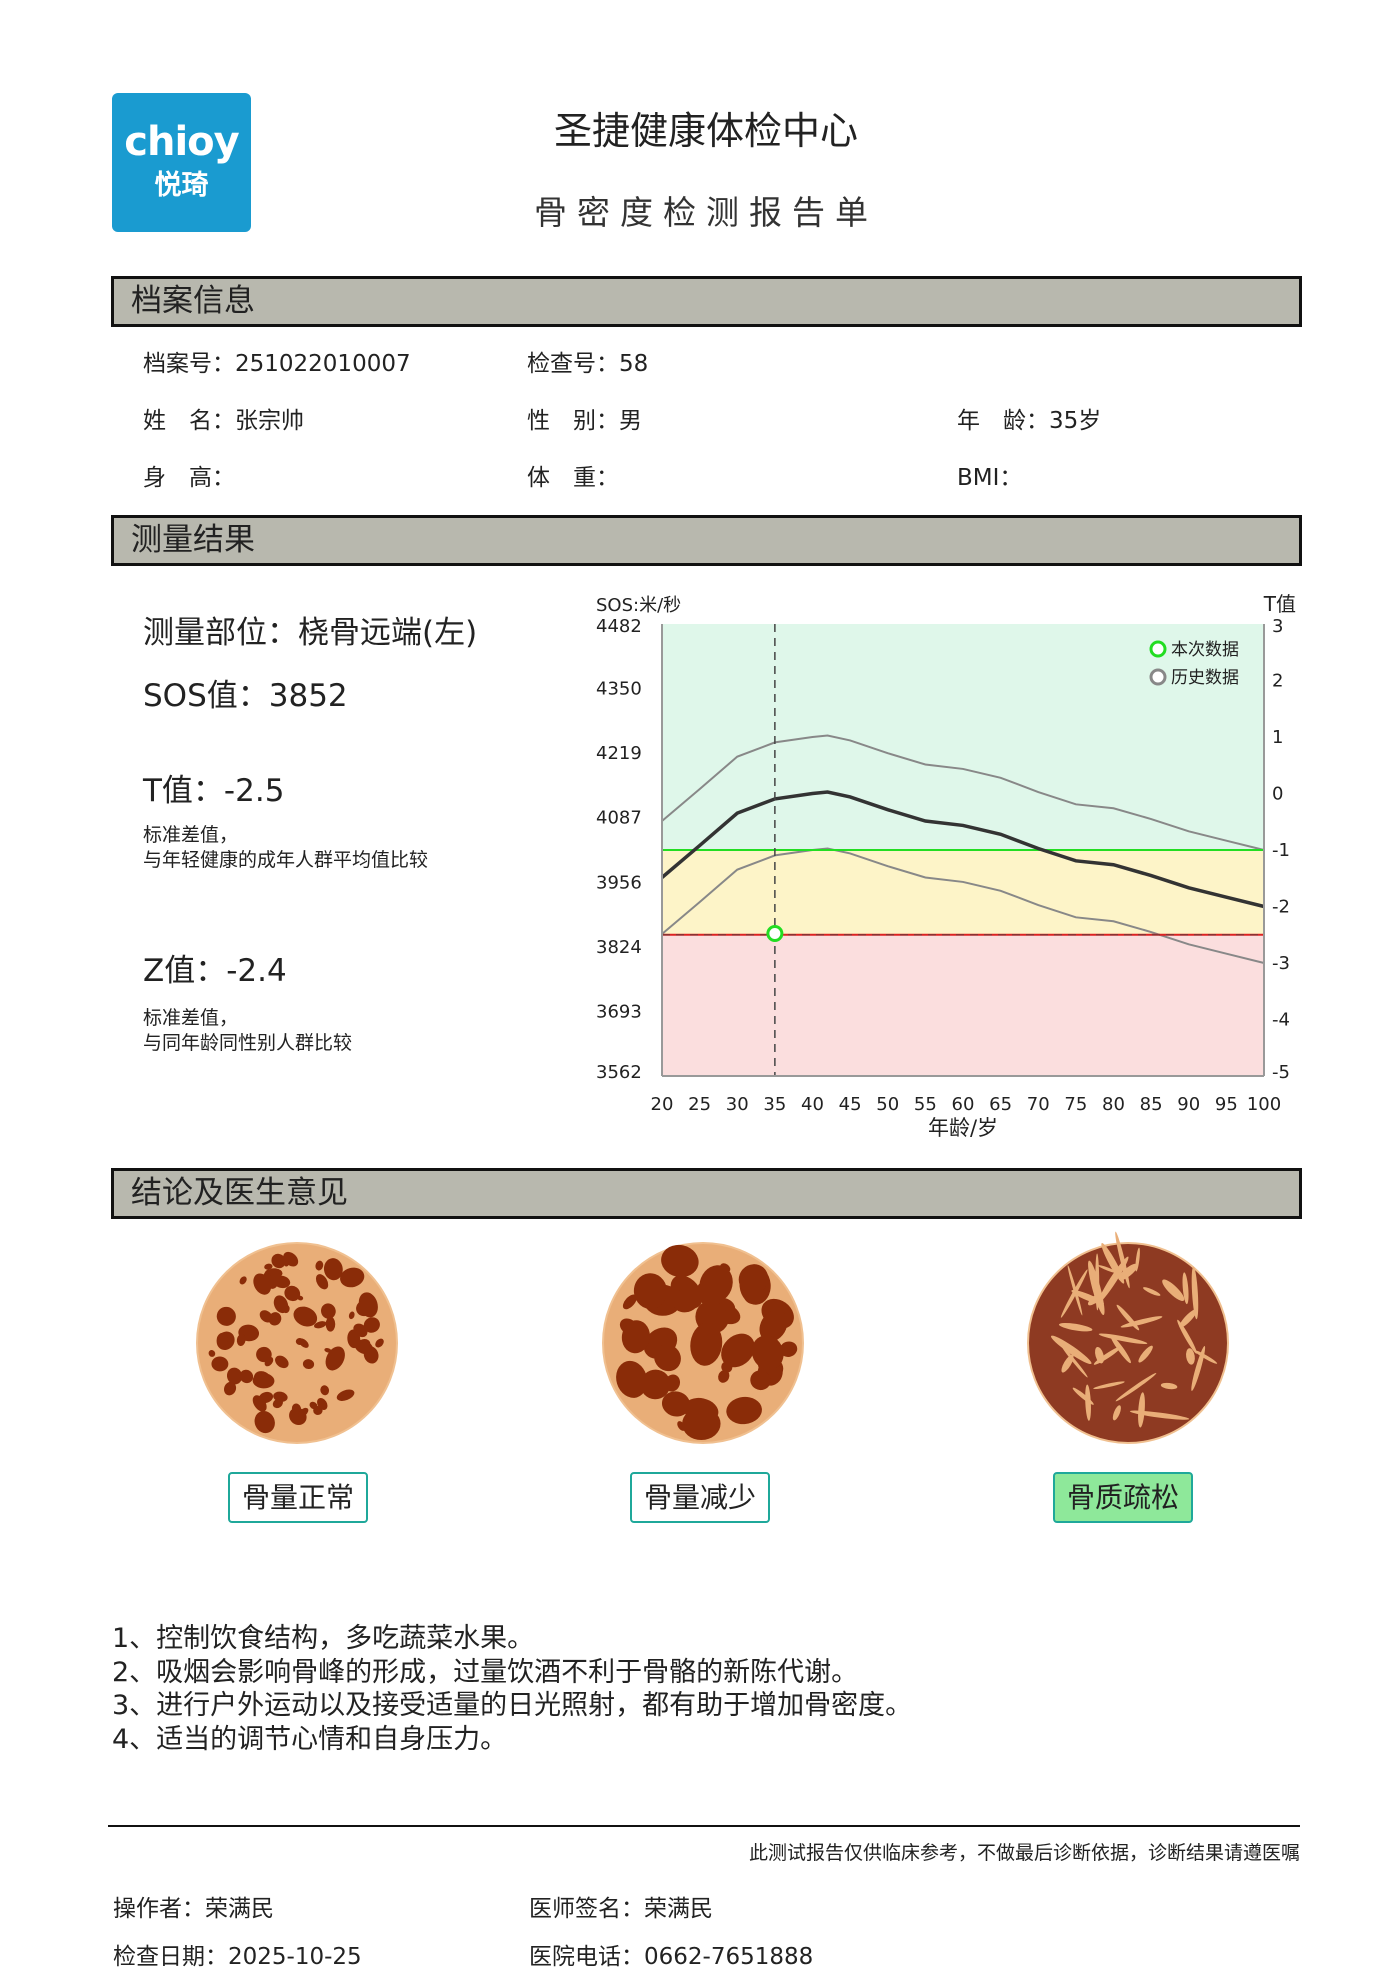 The image size is (1400, 1980). Describe the element at coordinates (512, 1705) in the screenshot. I see `advice-item: 3、进行户外运动以及接受适量的日光照射，都有助于增加骨密度。` at that location.